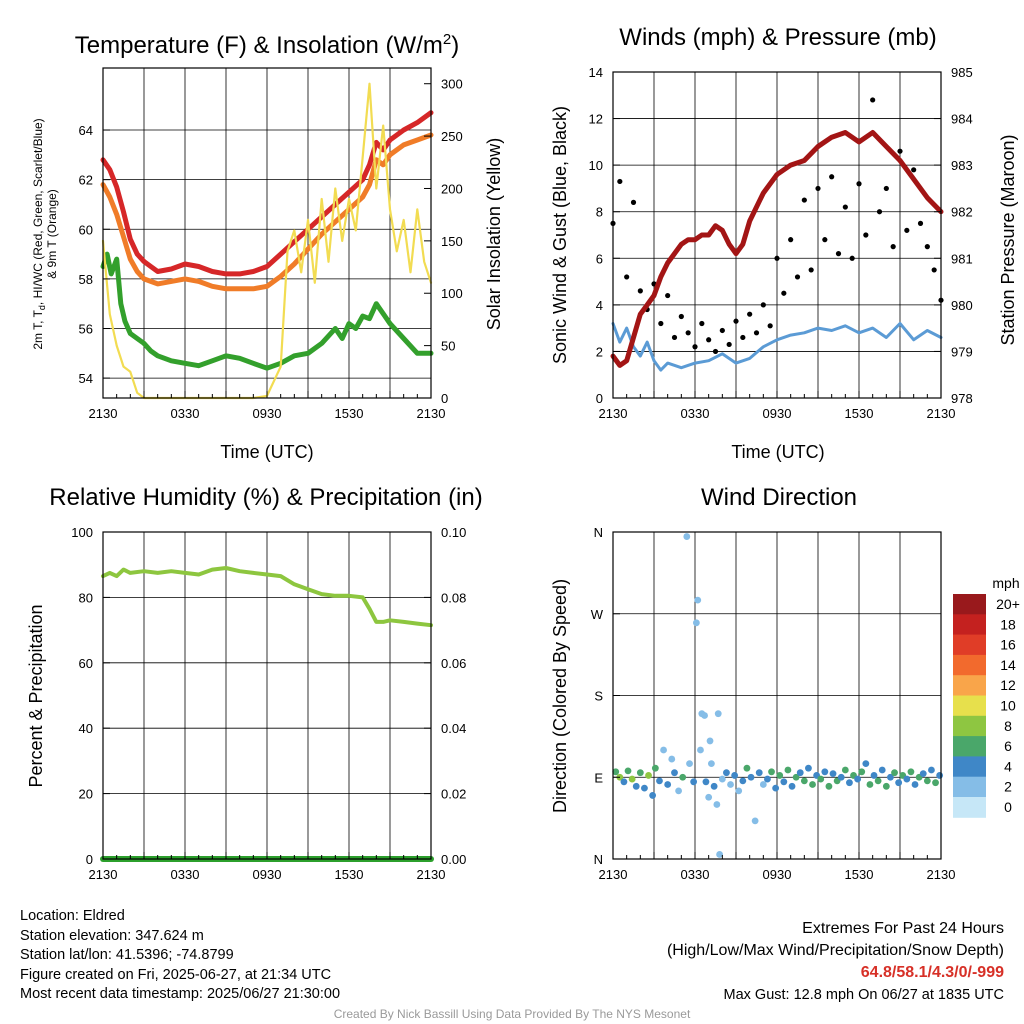 This screenshot has height=1024, width=1024. I want to click on direction-y-label: Direction (Colored By Speed), so click(560, 696).